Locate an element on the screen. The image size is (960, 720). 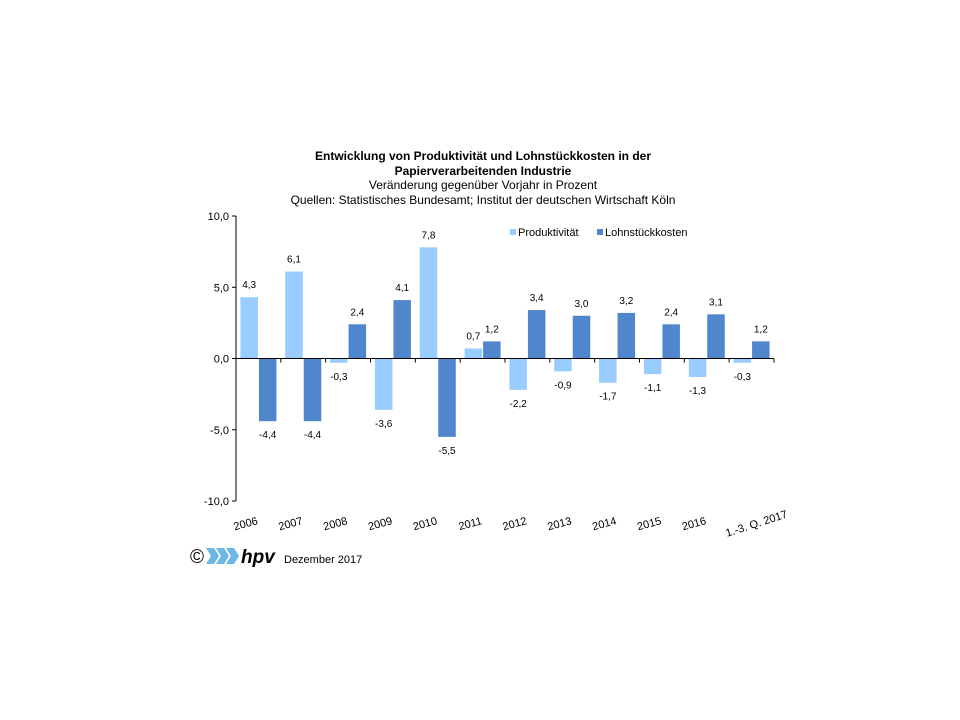
data-label: 7,8 is located at coordinates (429, 235).